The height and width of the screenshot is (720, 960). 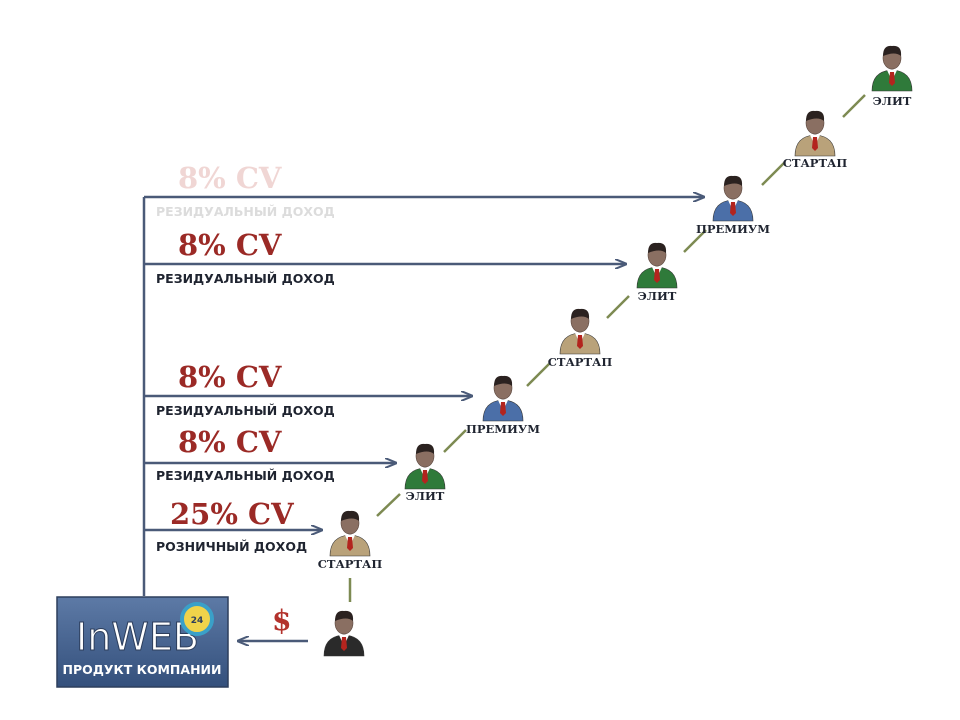 I want to click on rank-label-4: СТАРТАП, so click(x=580, y=362).